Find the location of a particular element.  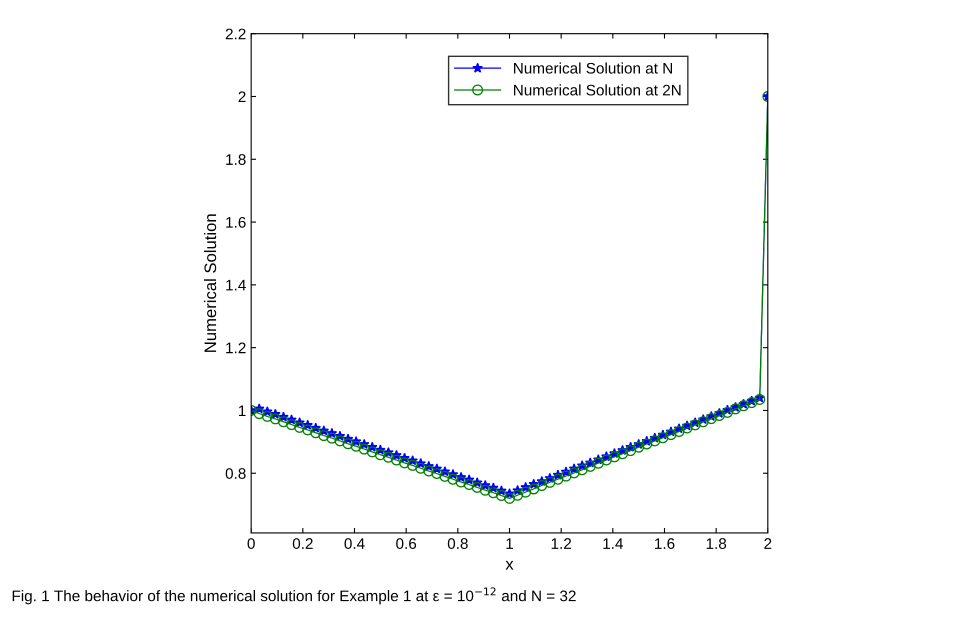

x-tick-label: 1 is located at coordinates (509, 543).